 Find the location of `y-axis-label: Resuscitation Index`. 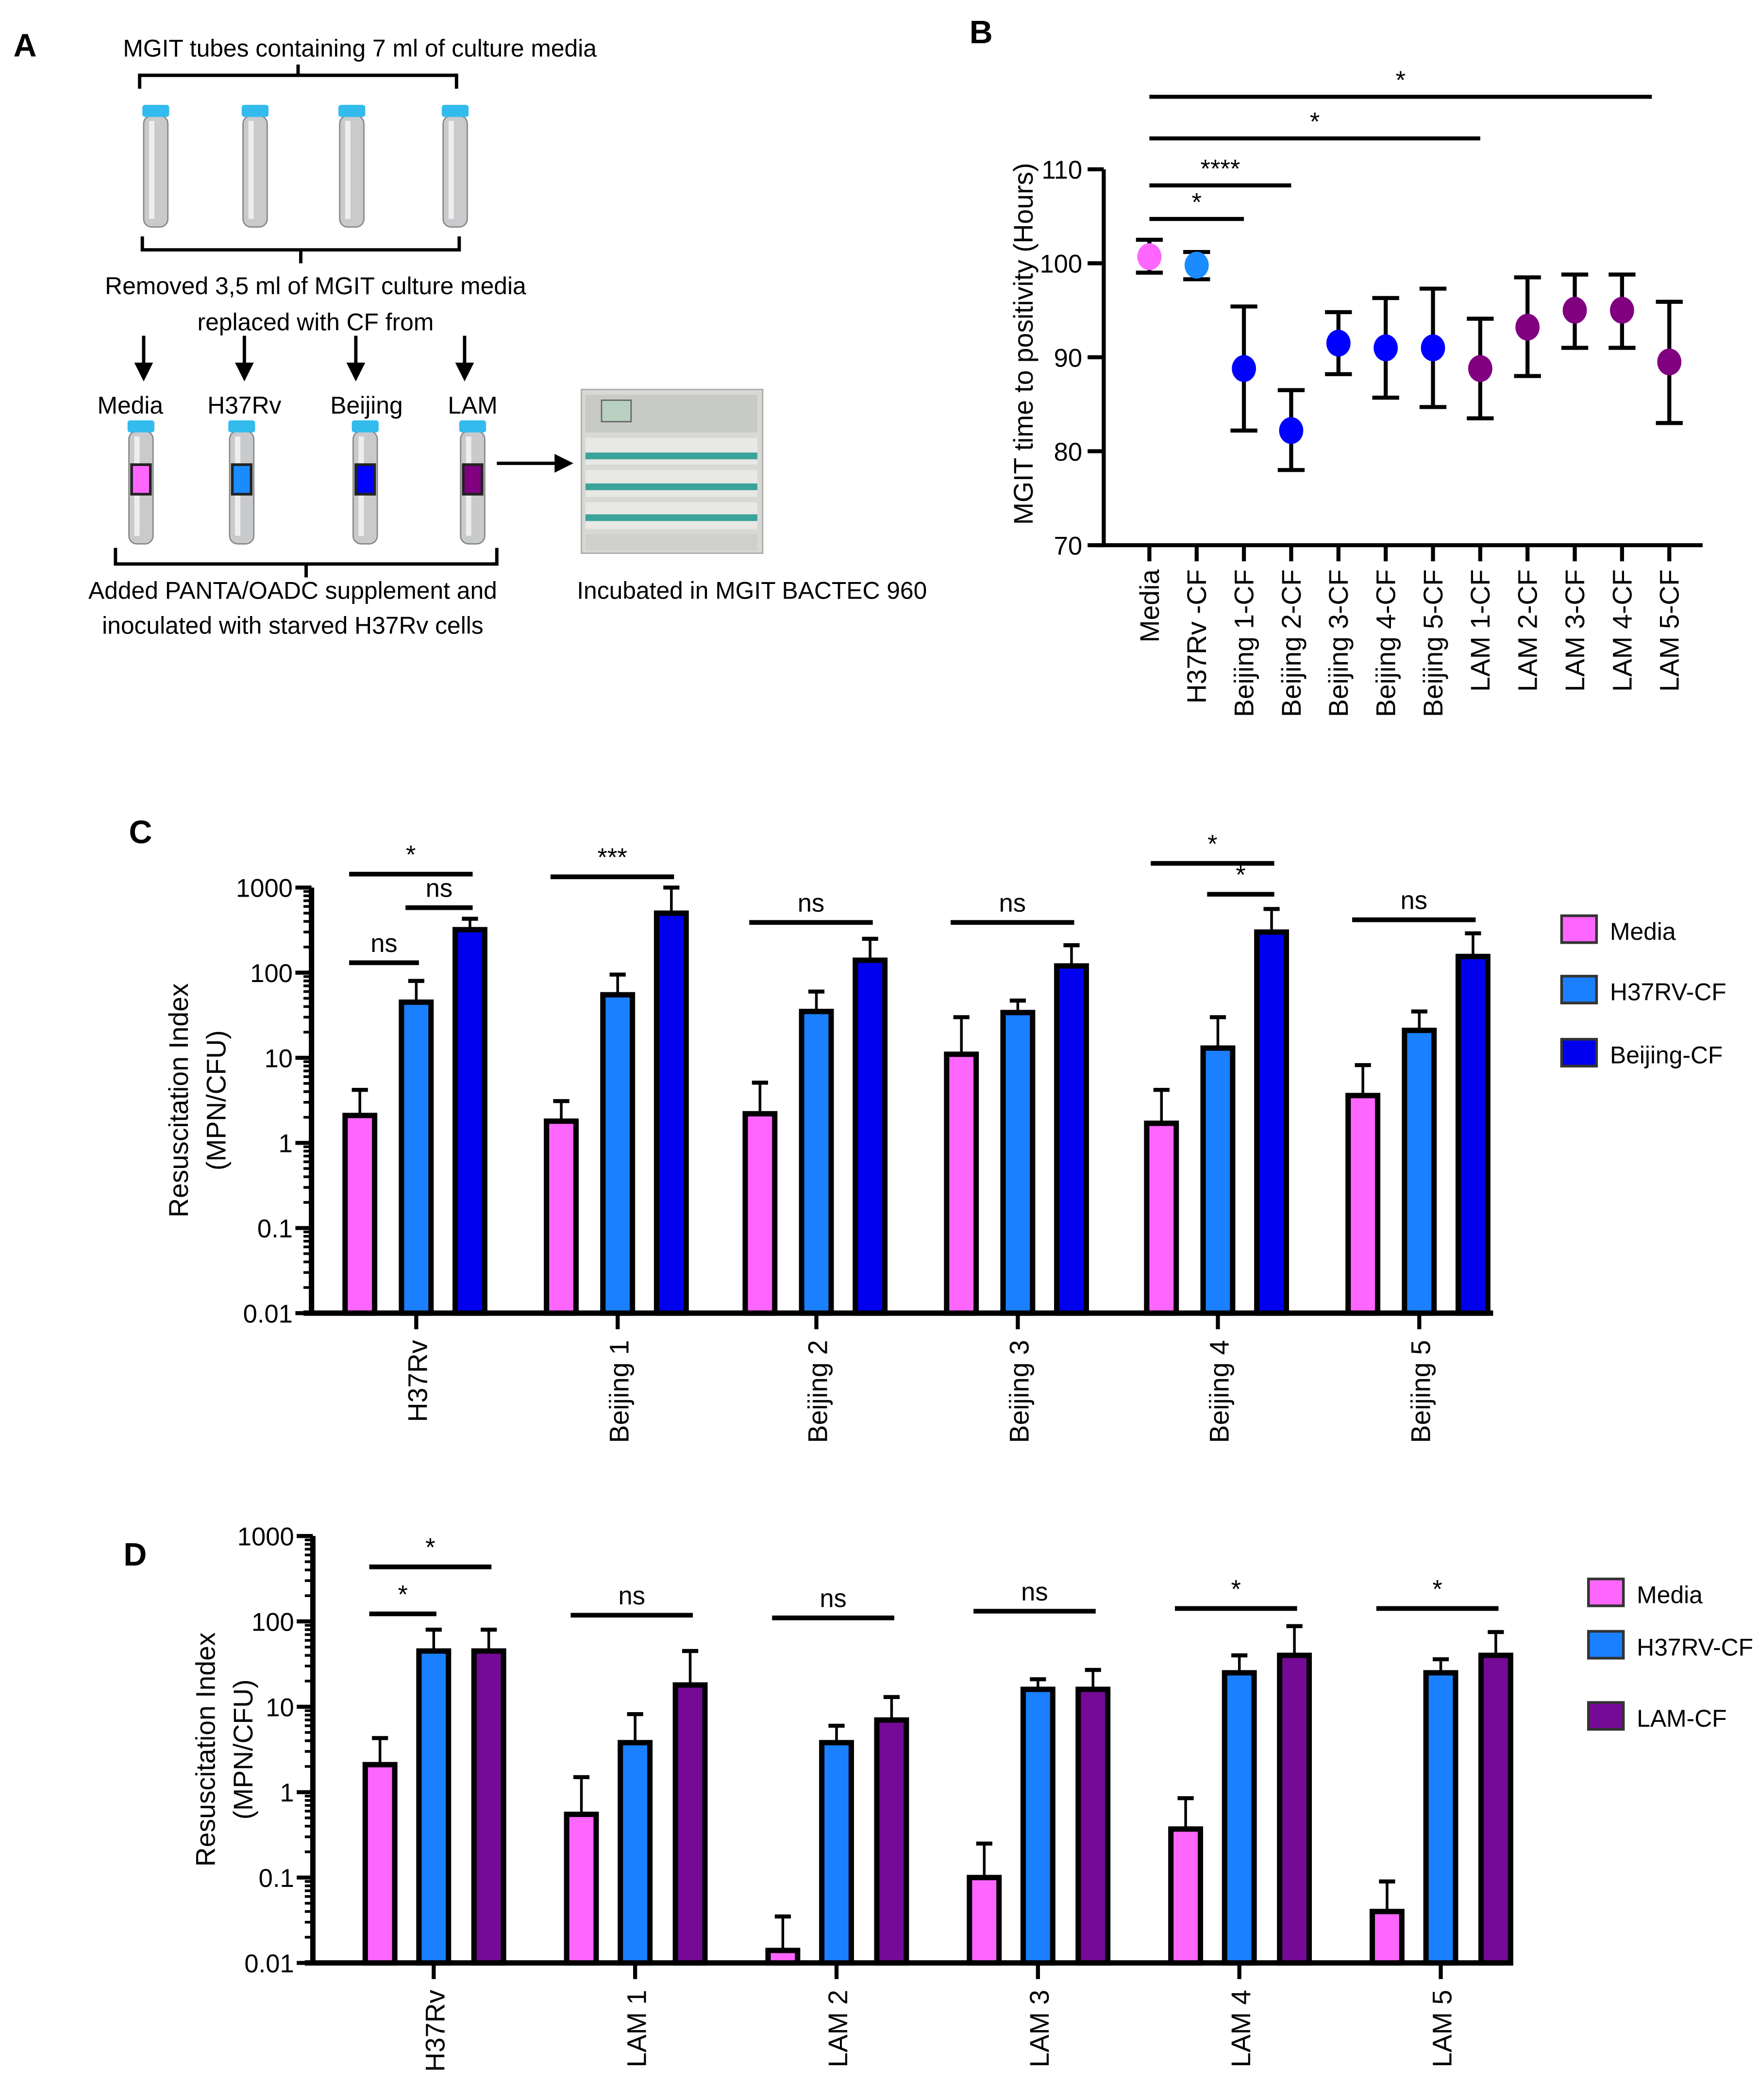

y-axis-label: Resuscitation Index is located at coordinates (206, 1750).